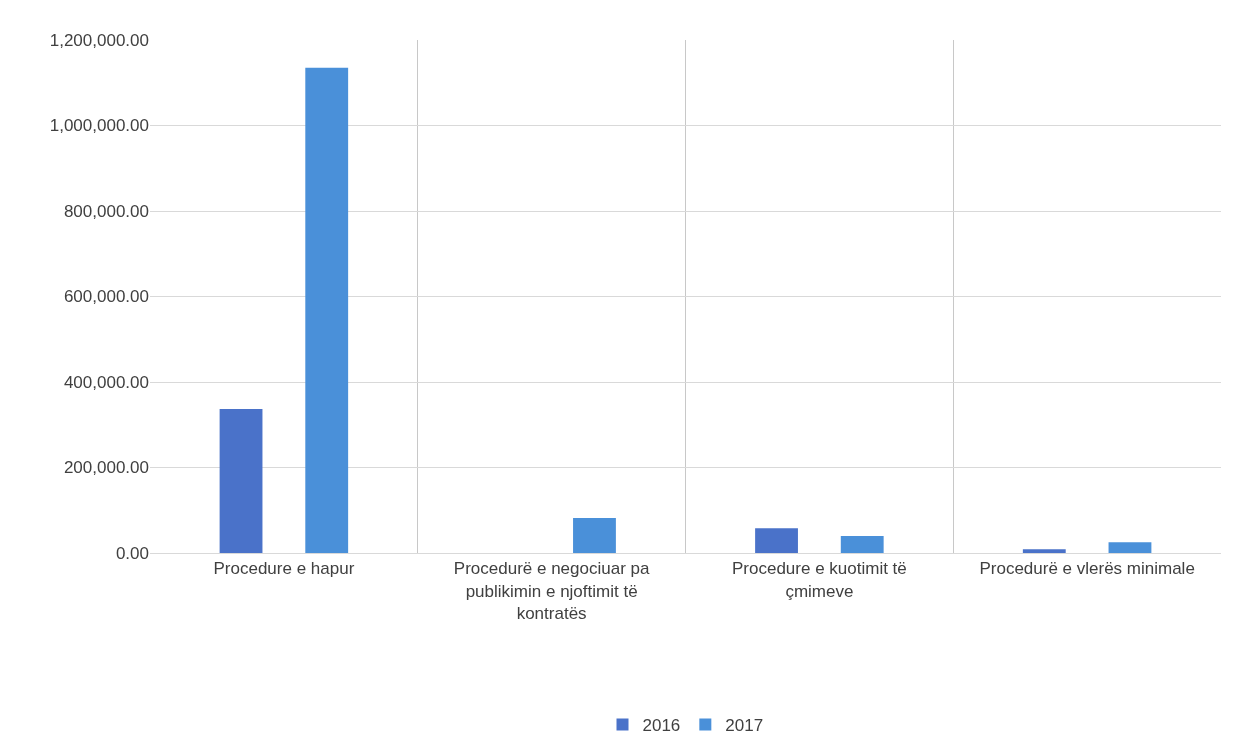 This screenshot has width=1241, height=755. What do you see at coordinates (106, 211) in the screenshot?
I see `y-tick-label: 800,000.00` at bounding box center [106, 211].